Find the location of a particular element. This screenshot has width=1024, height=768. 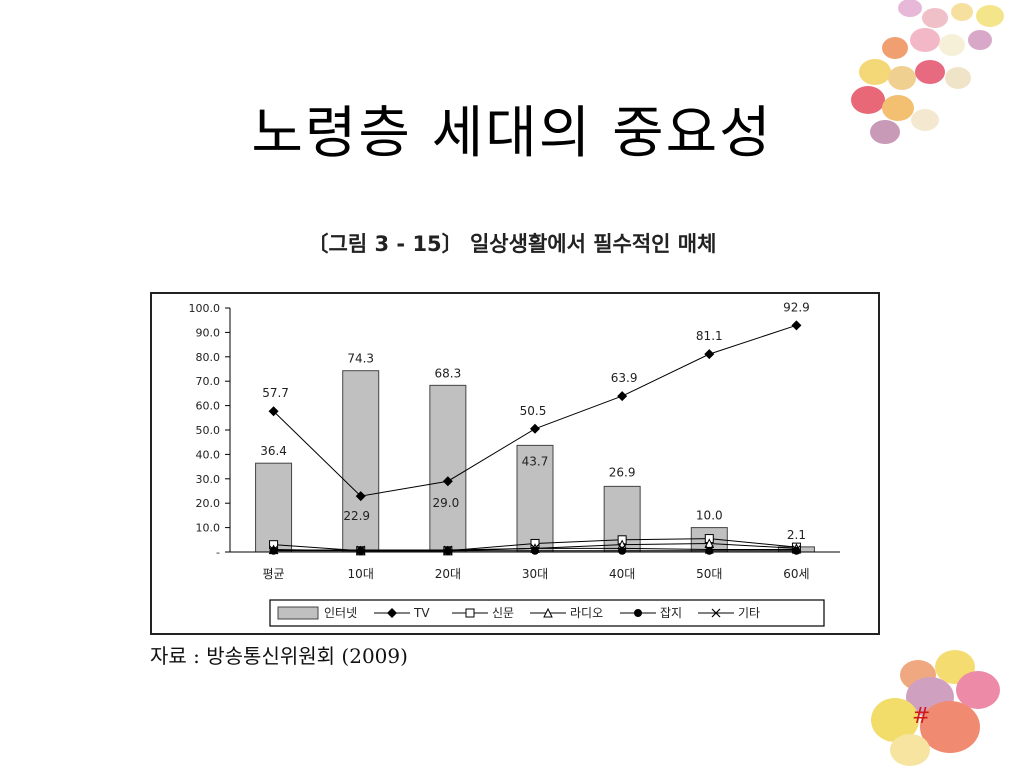

candy-decoration-top is located at coordinates (927, 72).